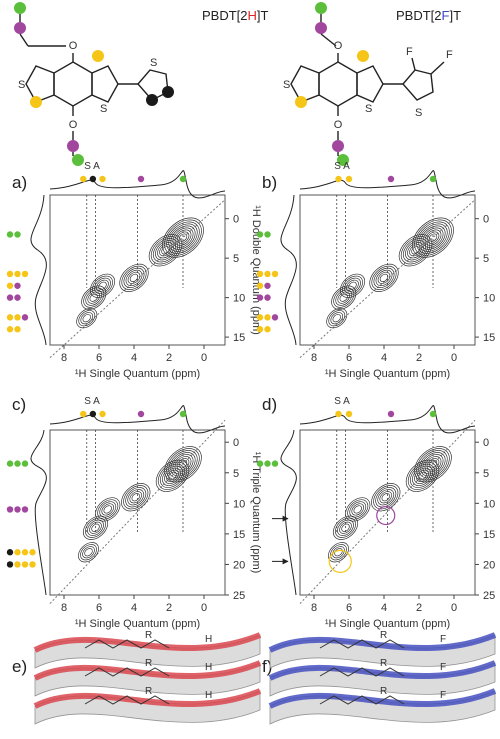 The image size is (500, 739). Describe the element at coordinates (340, 561) in the screenshot. I see `highlight-circle-yellow` at that location.